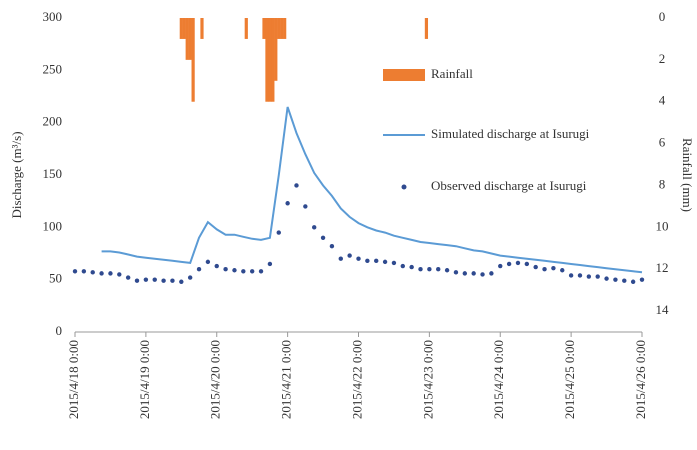 Image resolution: width=697 pixels, height=450 pixels. What do you see at coordinates (509, 185) in the screenshot?
I see `legend-label: Observed discharge at Isurugi` at bounding box center [509, 185].